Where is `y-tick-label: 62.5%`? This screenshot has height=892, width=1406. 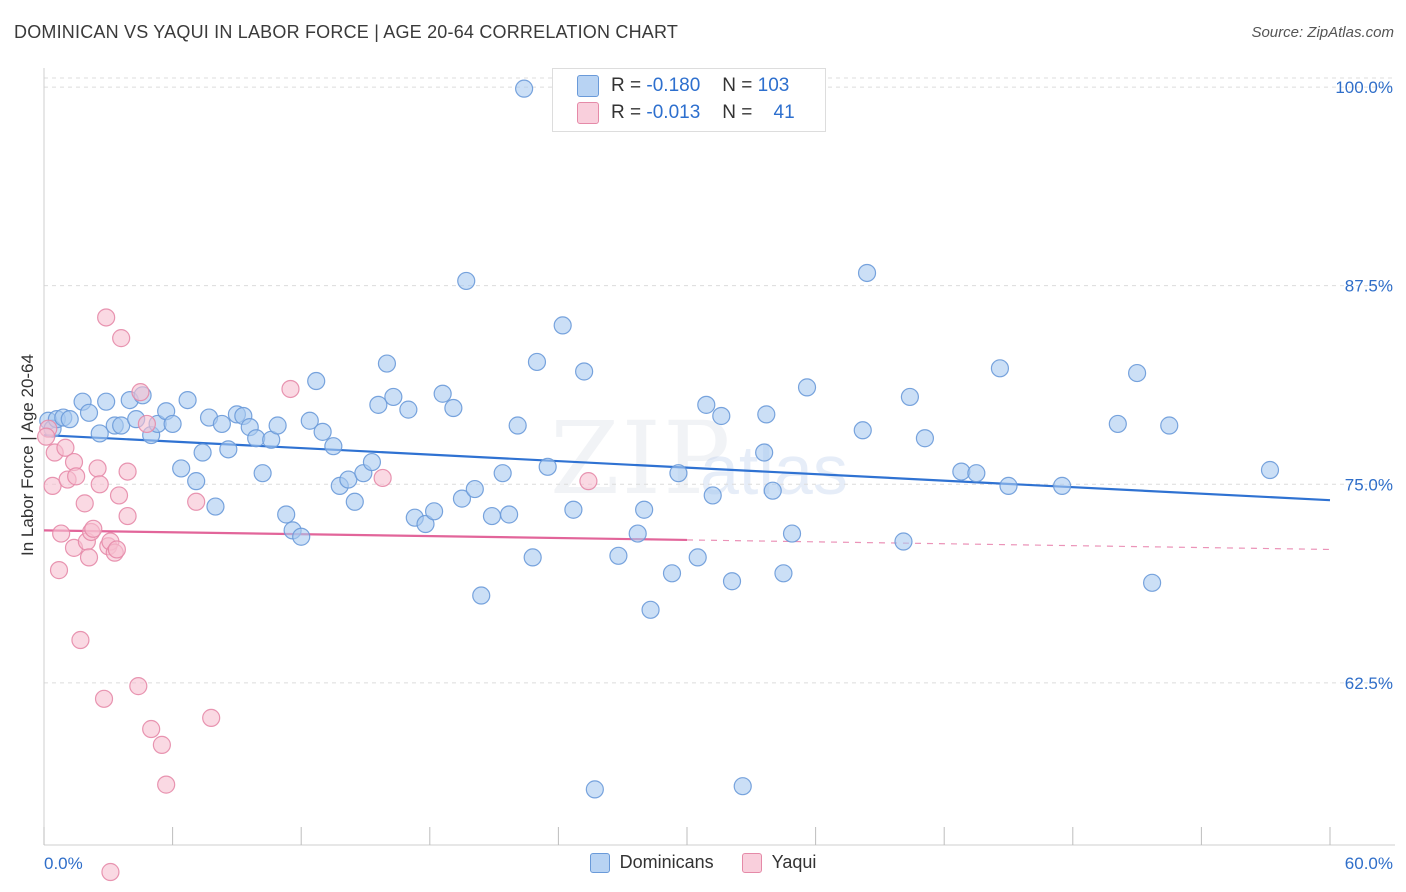
y-tick-label: 62.5% is located at coordinates (1369, 683).